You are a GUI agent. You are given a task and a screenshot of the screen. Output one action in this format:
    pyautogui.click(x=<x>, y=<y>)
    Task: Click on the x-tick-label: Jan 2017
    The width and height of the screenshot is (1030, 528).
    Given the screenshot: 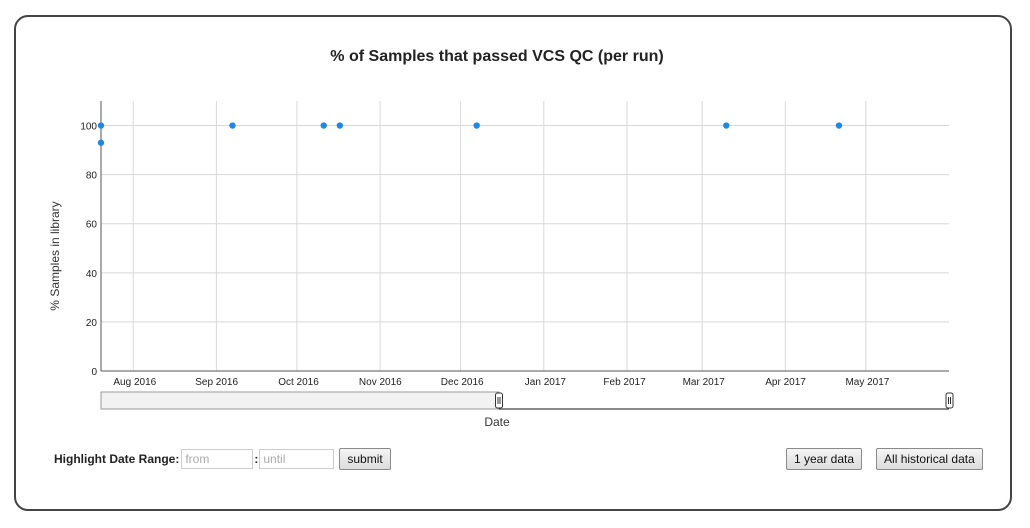 What is the action you would take?
    pyautogui.click(x=546, y=382)
    